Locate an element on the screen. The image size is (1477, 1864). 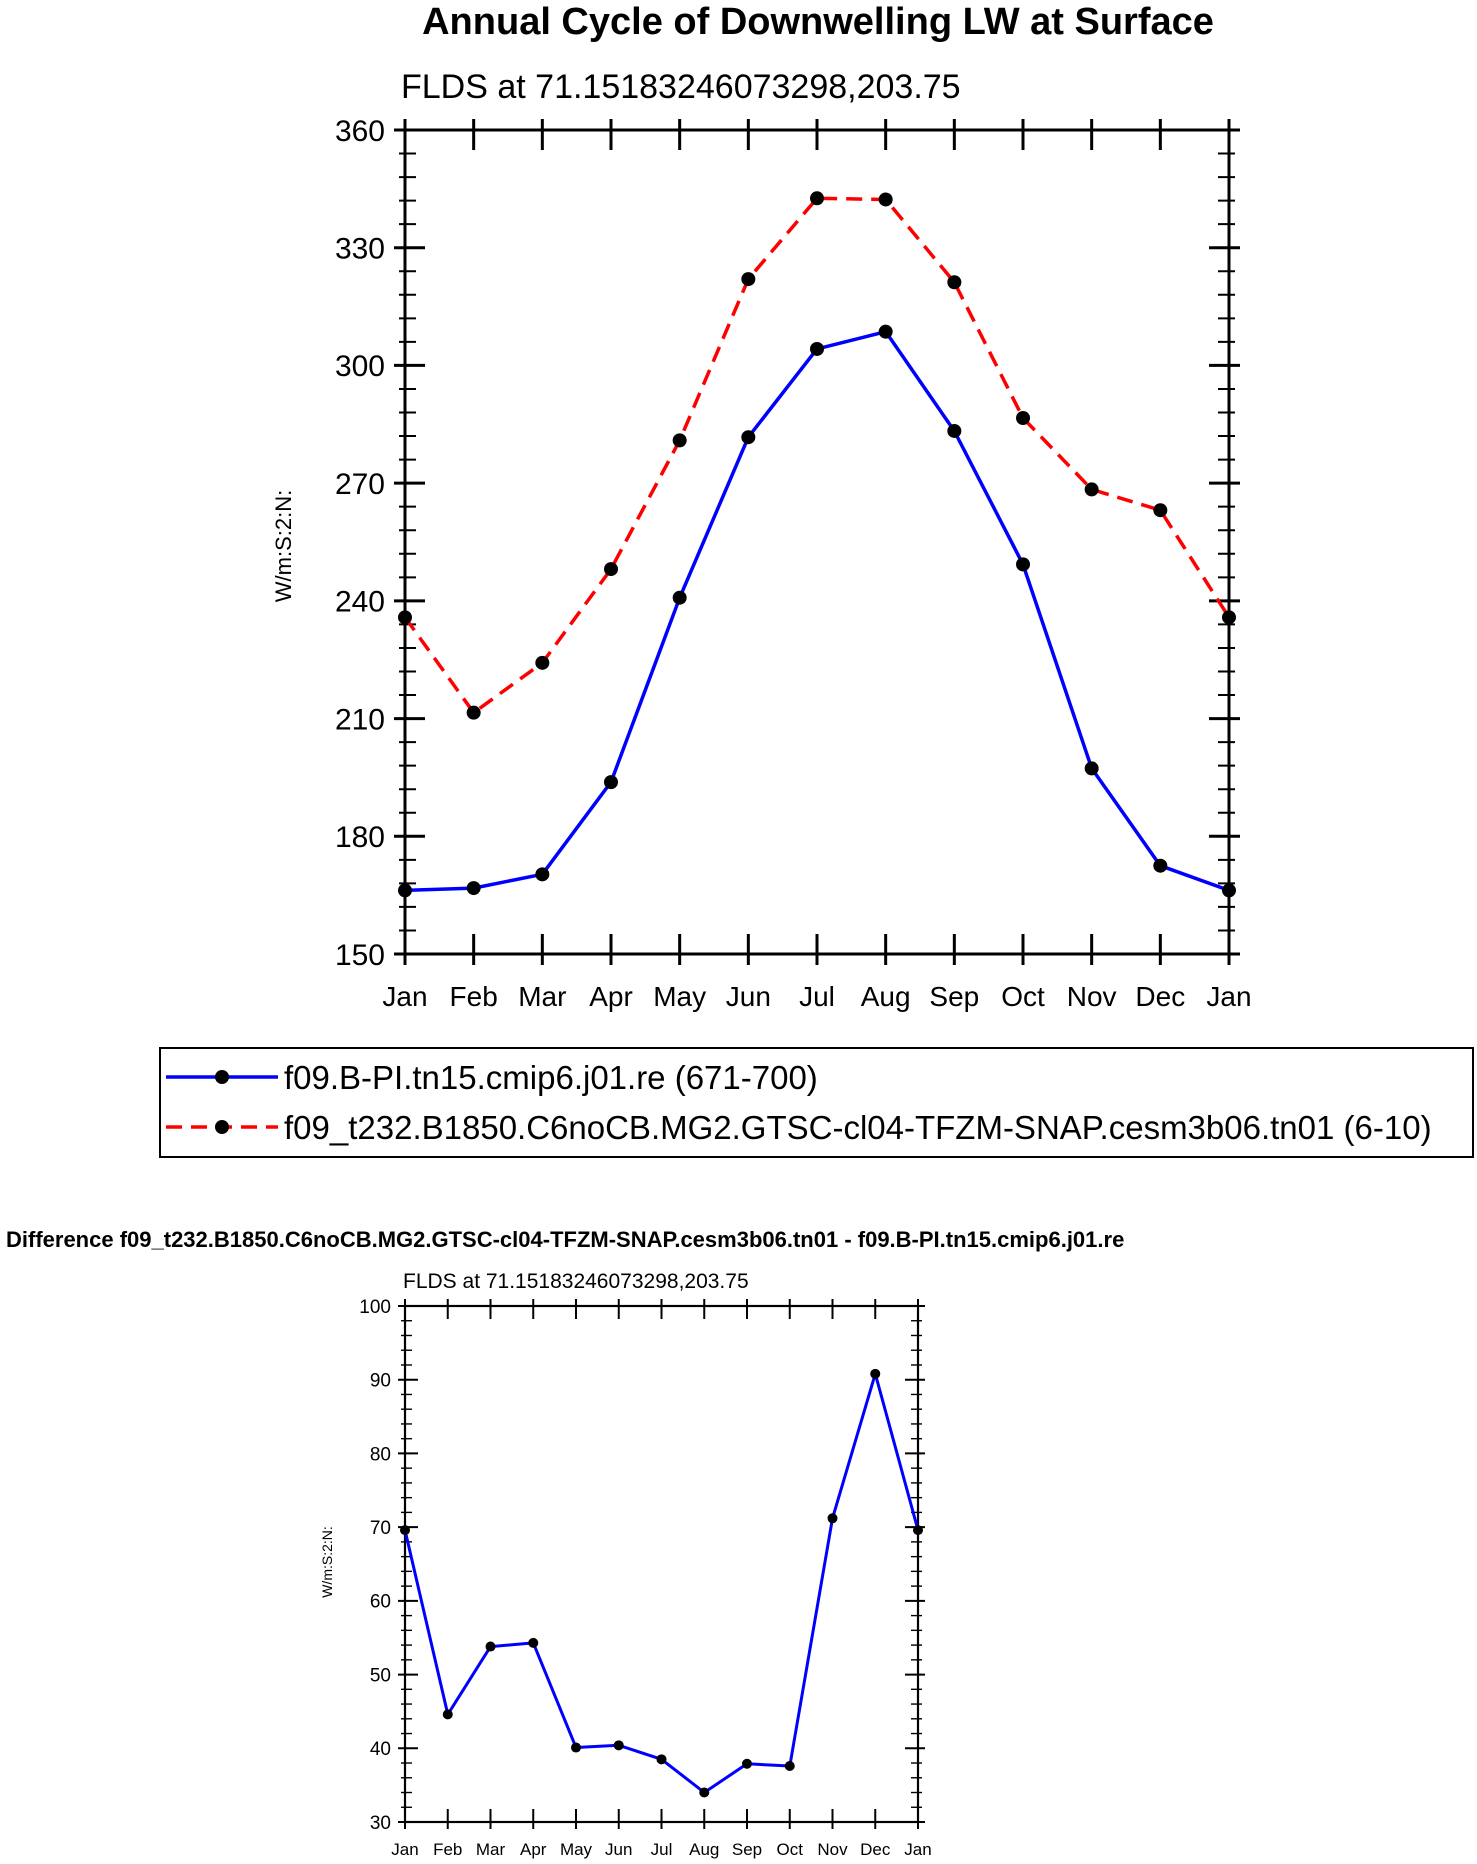
chart1-y-tick-label: 300 is located at coordinates (360, 366).